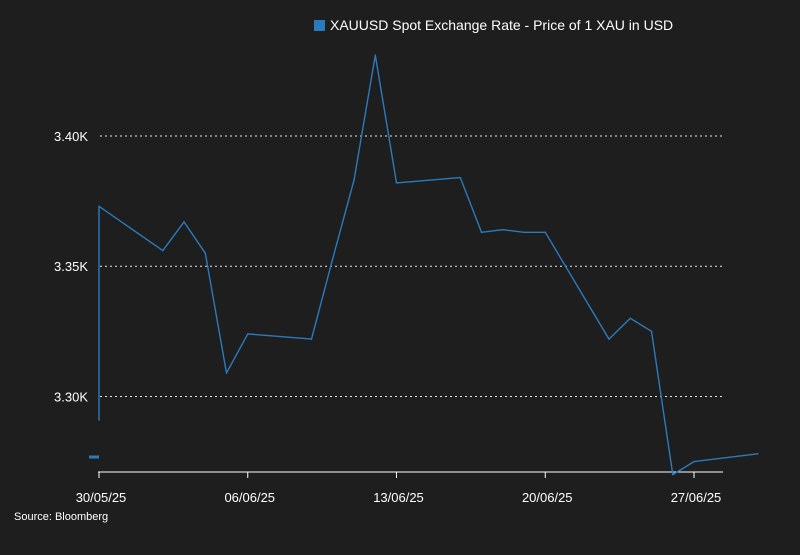  Describe the element at coordinates (319, 25) in the screenshot. I see `legend-swatch` at that location.